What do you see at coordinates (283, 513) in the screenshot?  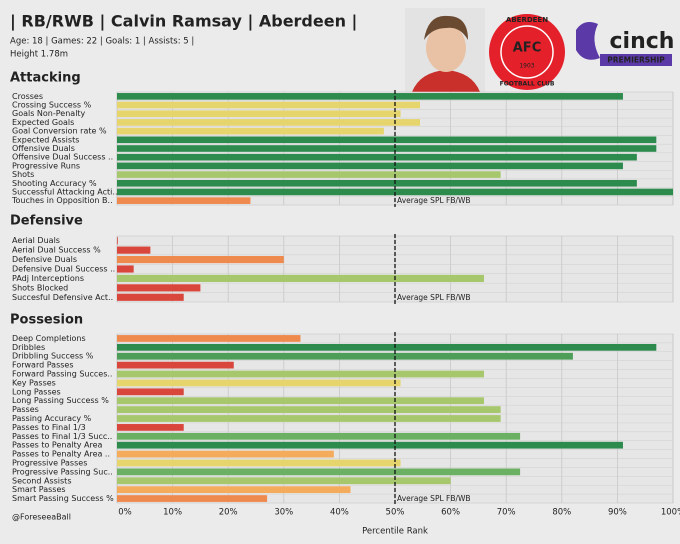 I see `x-tick-label: 30%` at bounding box center [283, 513].